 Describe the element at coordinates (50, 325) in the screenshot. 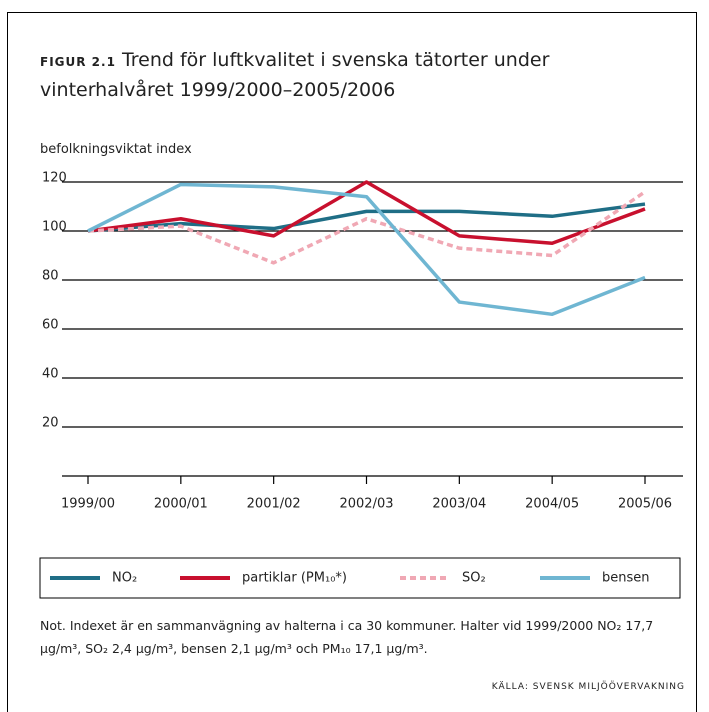

I see `y-tick-label: 60` at that location.